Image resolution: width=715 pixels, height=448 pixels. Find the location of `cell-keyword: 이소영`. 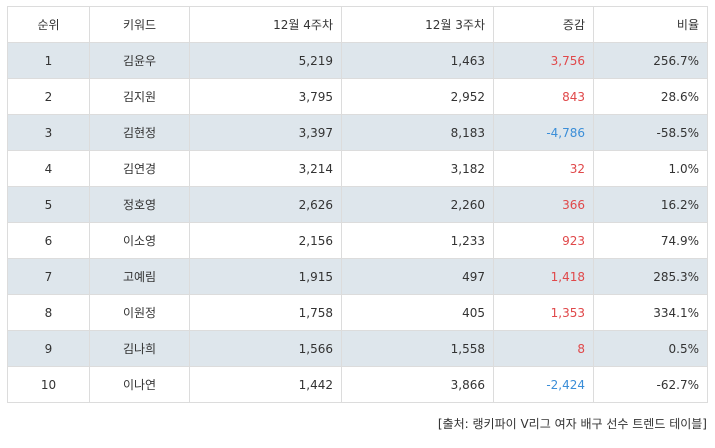

cell-keyword: 이소영 is located at coordinates (139, 240).